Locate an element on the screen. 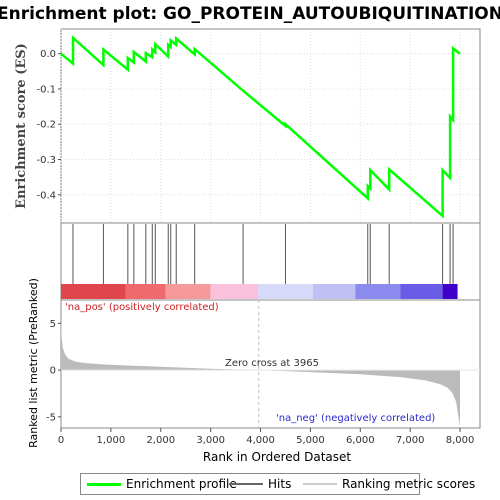  x-tick-label: 2,000 is located at coordinates (160, 440).